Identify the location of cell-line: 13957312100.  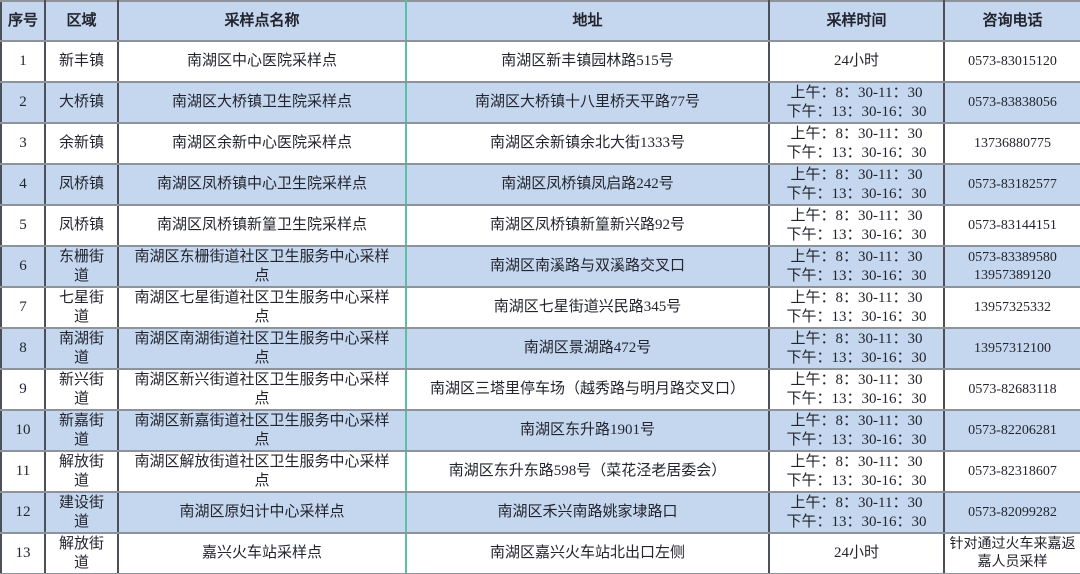
(1012, 348).